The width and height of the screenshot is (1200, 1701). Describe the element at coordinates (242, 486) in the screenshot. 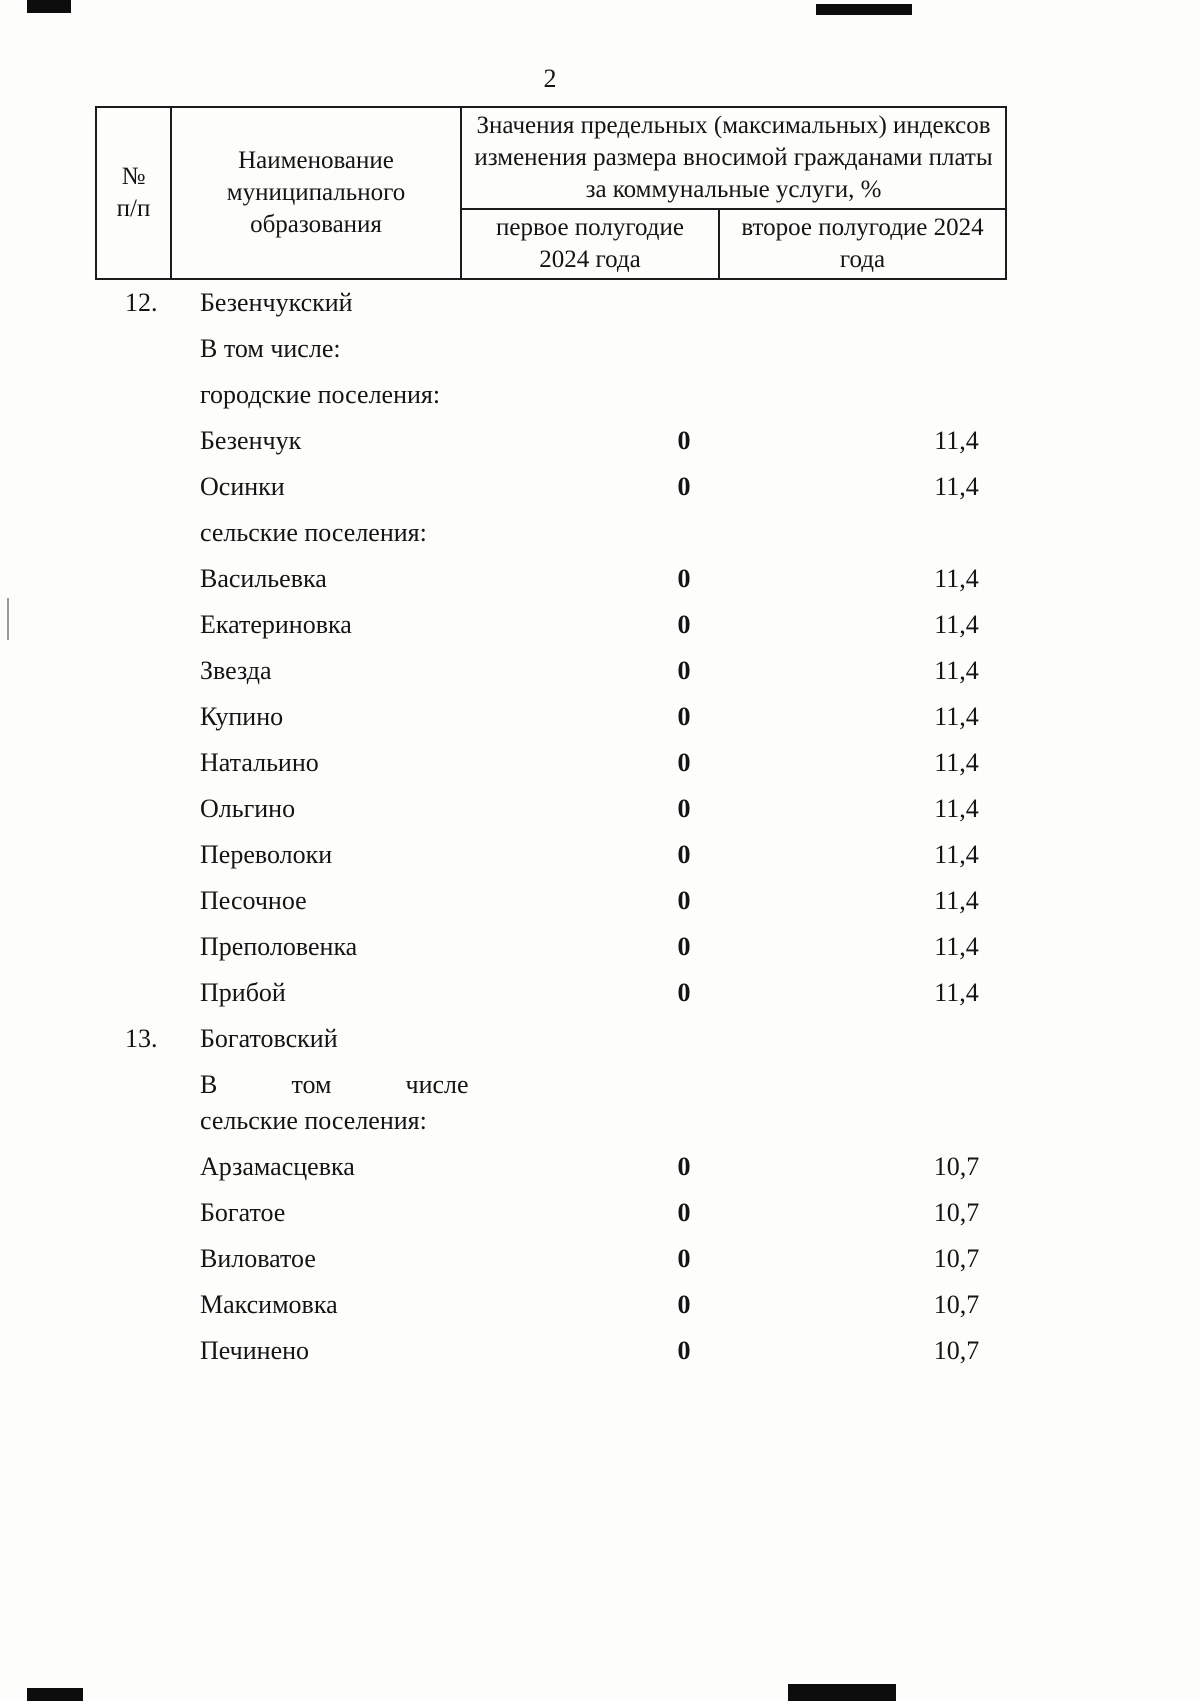

I see `municipality-name: Осинки` at that location.